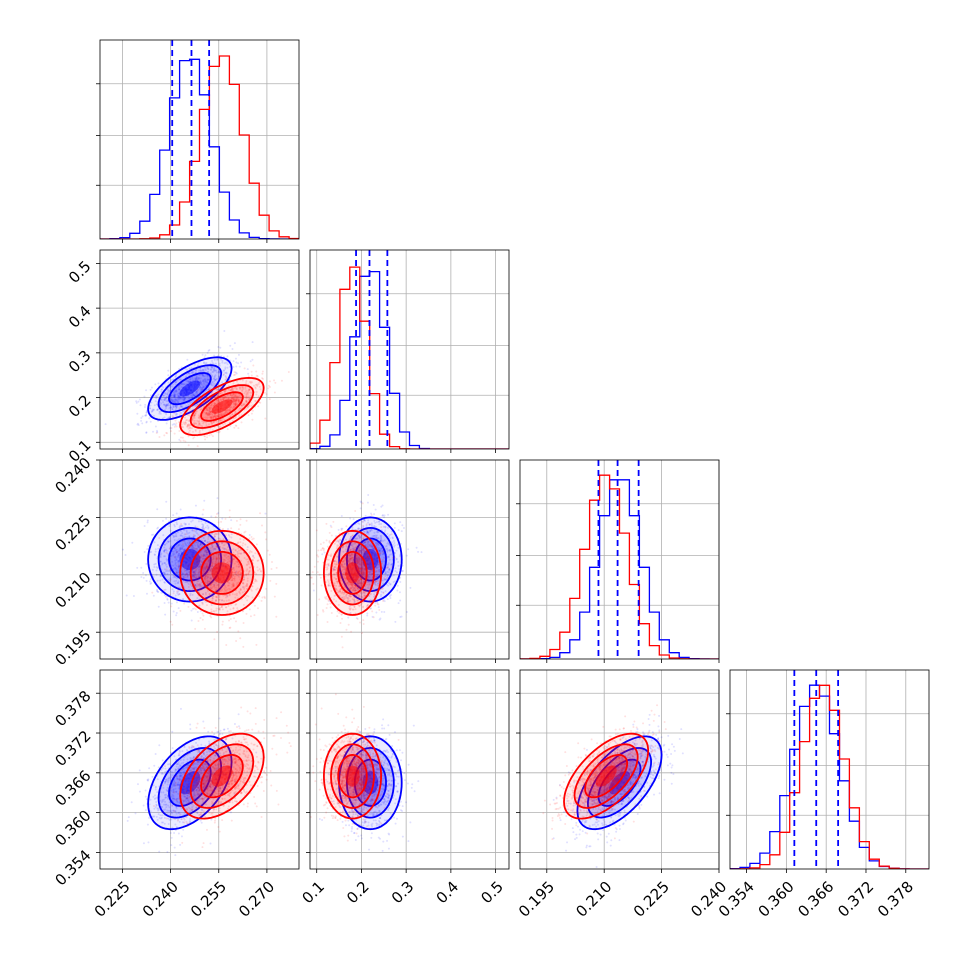 This screenshot has width=970, height=970. What do you see at coordinates (80, 406) in the screenshot?
I see `y-tick-label: 0.2` at bounding box center [80, 406].